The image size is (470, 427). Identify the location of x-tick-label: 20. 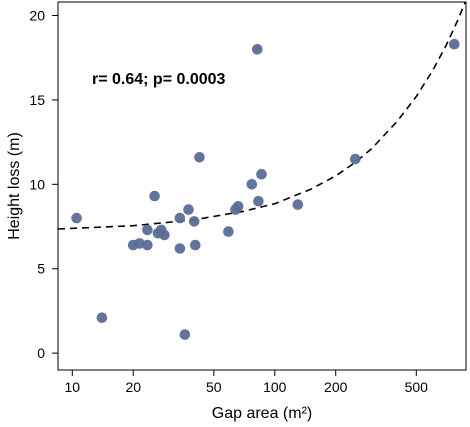
(133, 387).